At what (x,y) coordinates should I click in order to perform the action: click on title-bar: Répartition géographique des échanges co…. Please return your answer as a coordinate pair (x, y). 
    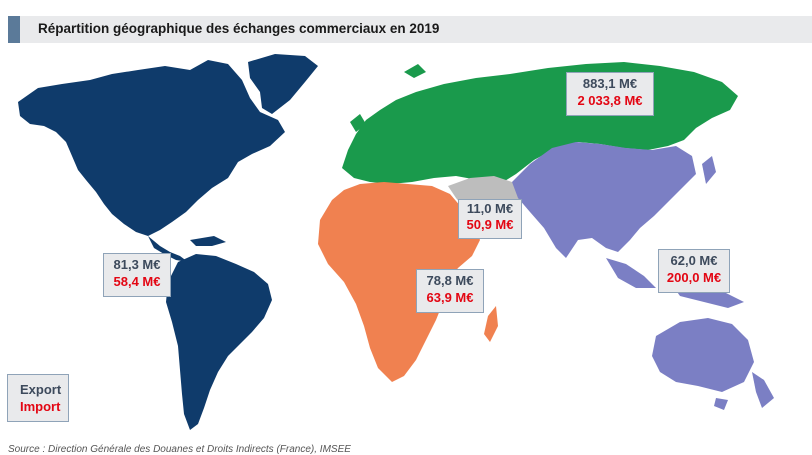
    Looking at the image, I should click on (410, 29).